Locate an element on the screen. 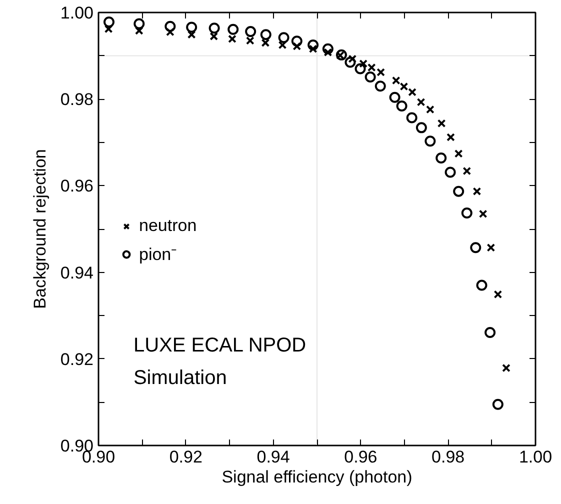 This screenshot has height=504, width=561. x-tick-label: 0.94 is located at coordinates (273, 457).